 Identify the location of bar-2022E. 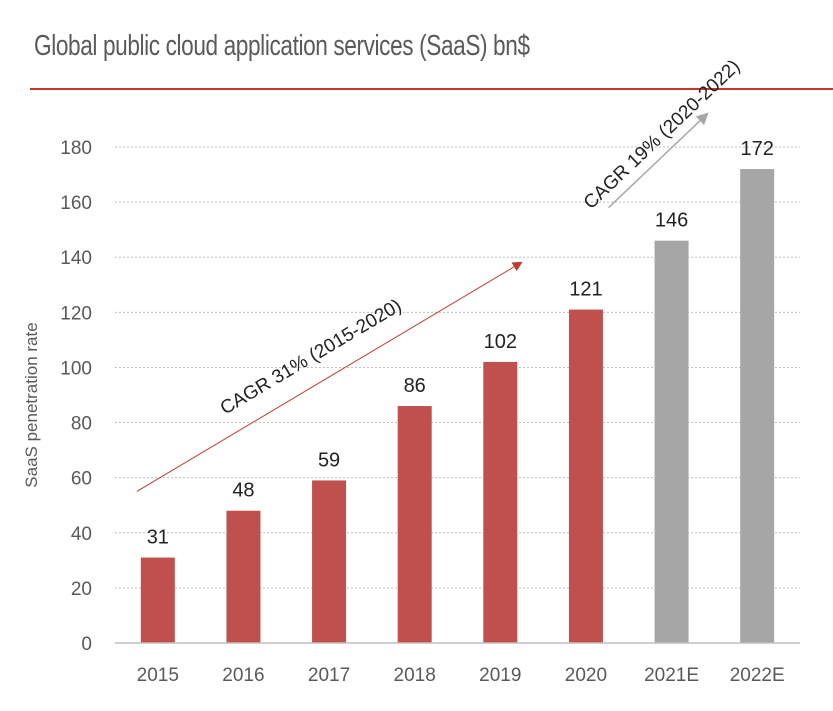
(757, 406).